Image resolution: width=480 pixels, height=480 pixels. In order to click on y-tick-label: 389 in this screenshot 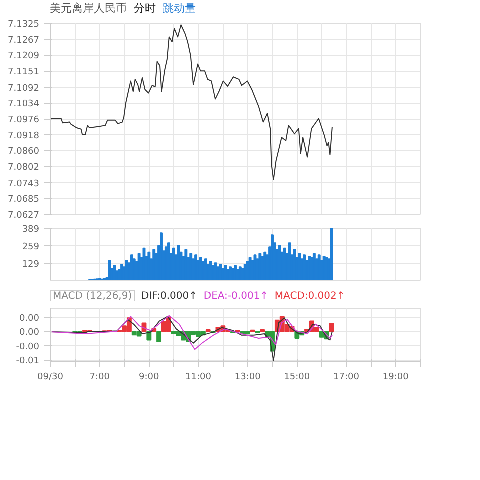, I will do `click(31, 230)`.